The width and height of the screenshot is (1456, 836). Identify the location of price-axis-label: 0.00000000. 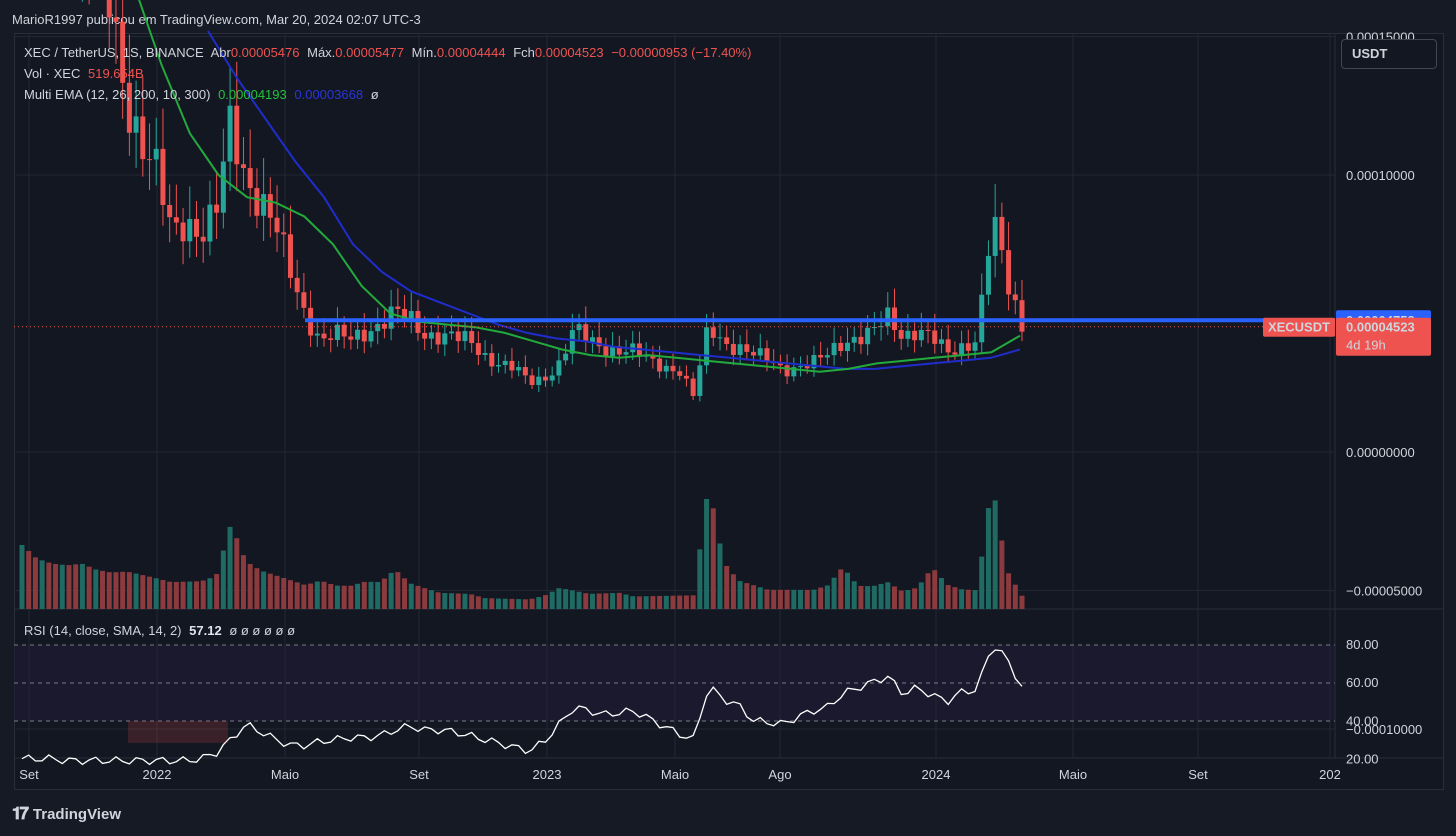
(1380, 452).